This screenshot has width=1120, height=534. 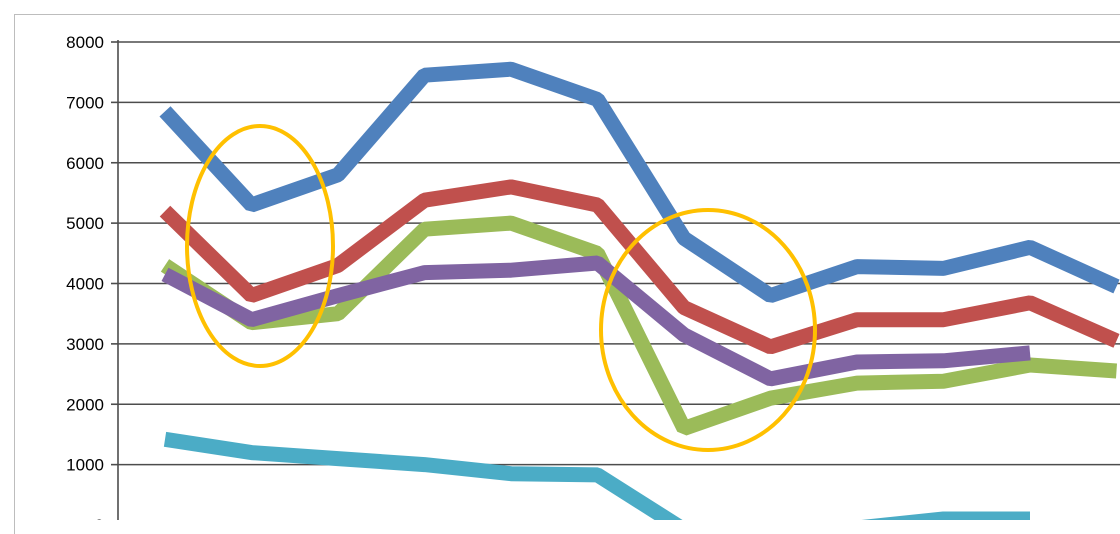 What do you see at coordinates (99, 518) in the screenshot?
I see `y-tick-label: 0` at bounding box center [99, 518].